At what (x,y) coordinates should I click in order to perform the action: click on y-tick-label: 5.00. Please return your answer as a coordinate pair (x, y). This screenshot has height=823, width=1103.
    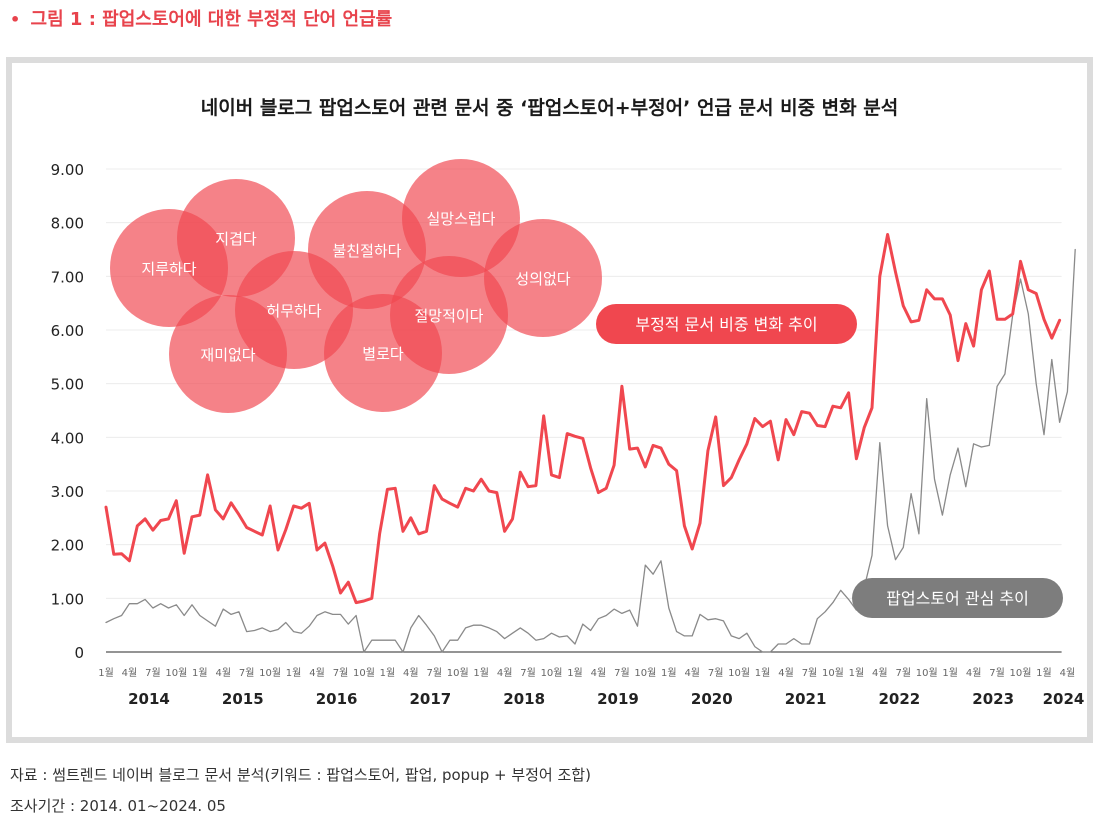
    Looking at the image, I should click on (67, 385).